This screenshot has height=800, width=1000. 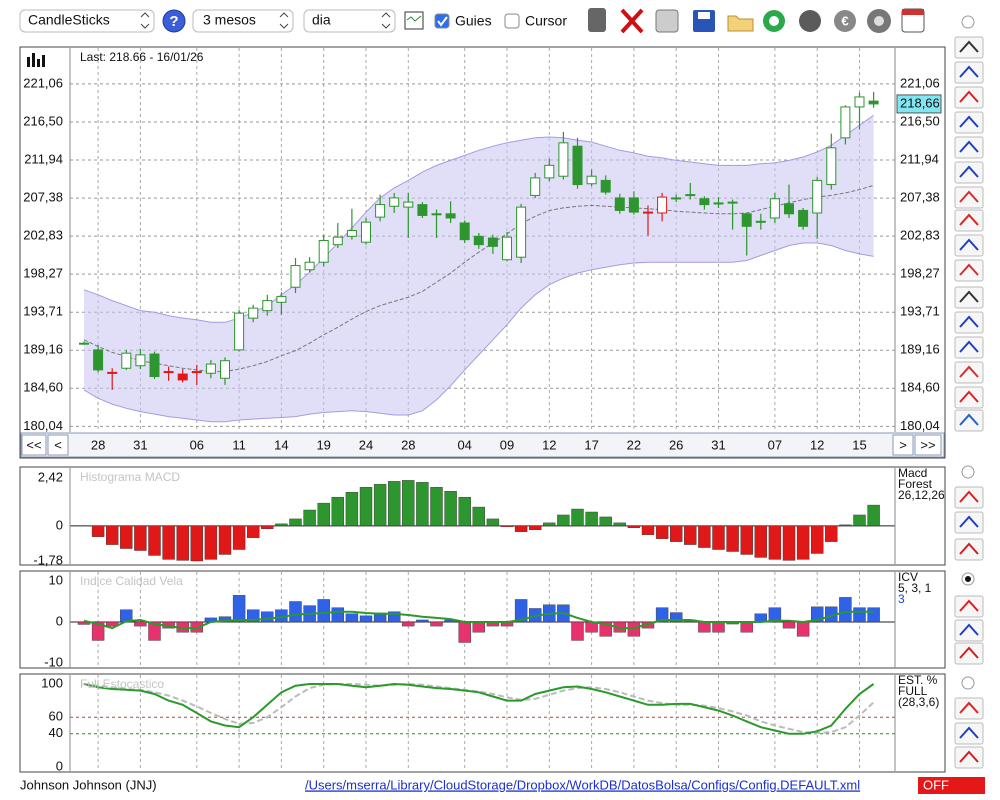 What do you see at coordinates (859, 444) in the screenshot?
I see `x-tick-label: 15` at bounding box center [859, 444].